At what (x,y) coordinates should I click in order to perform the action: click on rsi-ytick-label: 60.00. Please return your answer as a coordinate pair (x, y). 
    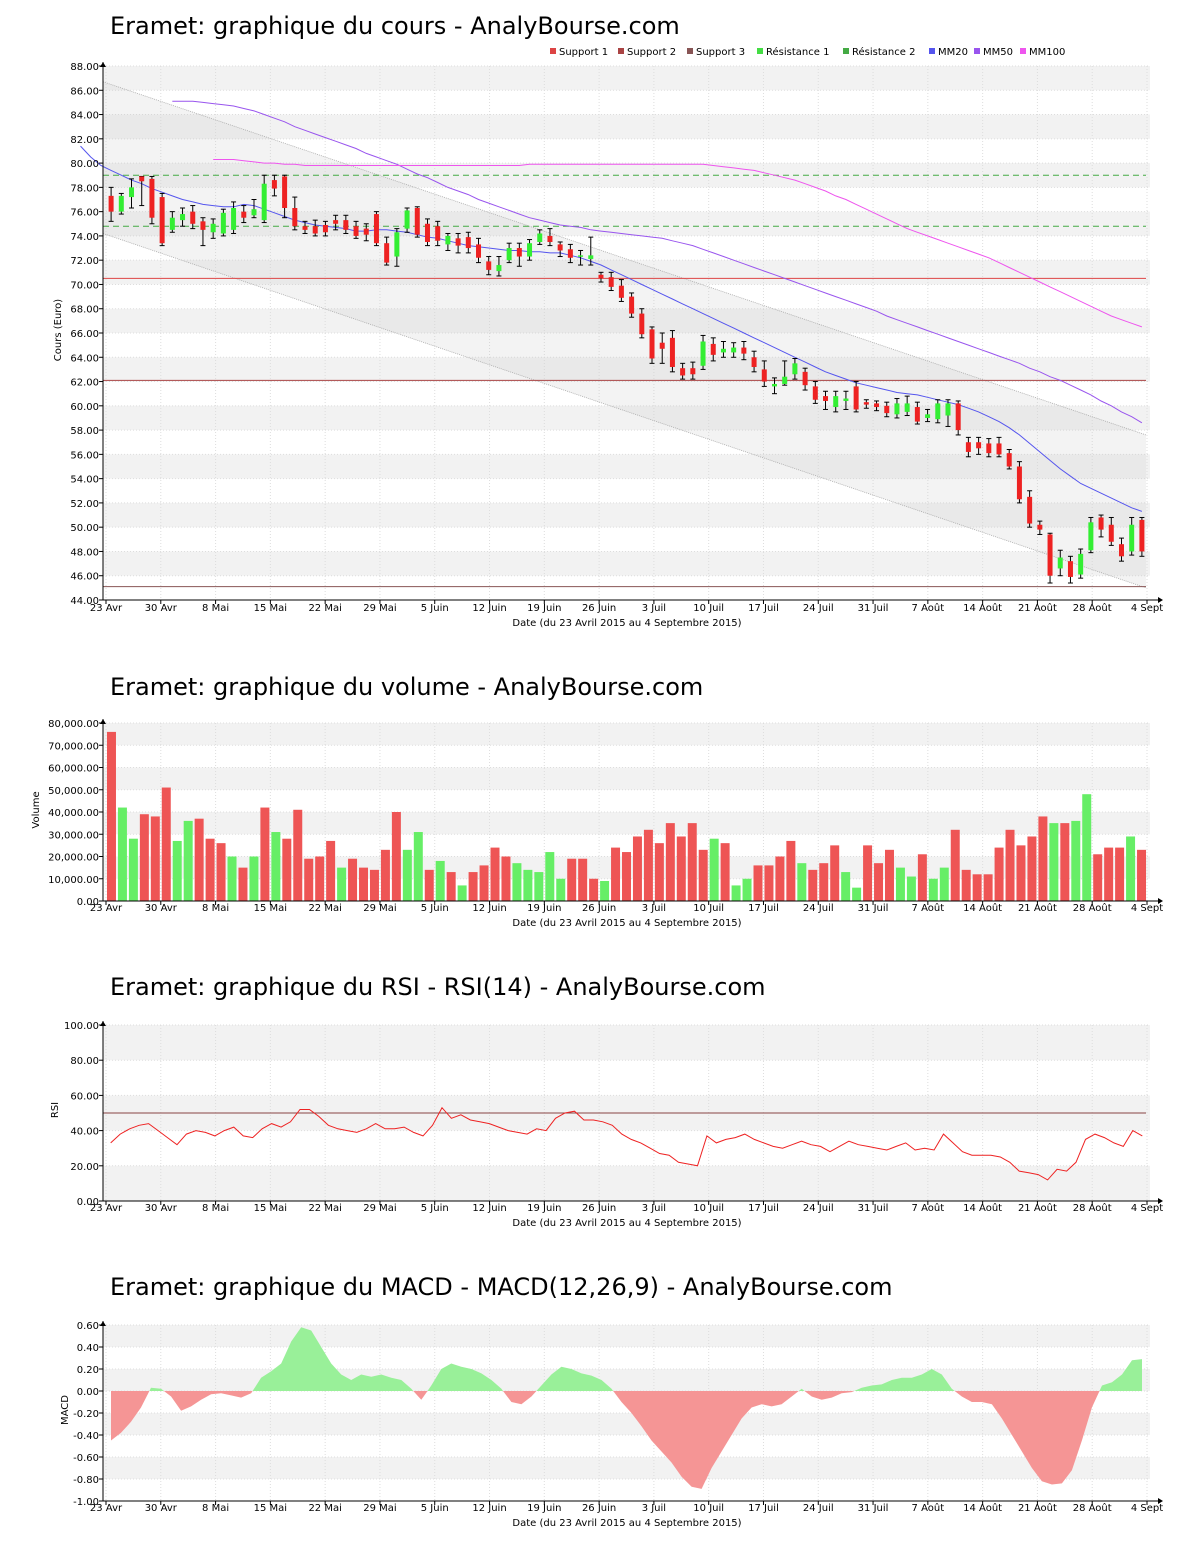
    Looking at the image, I should click on (84, 1096).